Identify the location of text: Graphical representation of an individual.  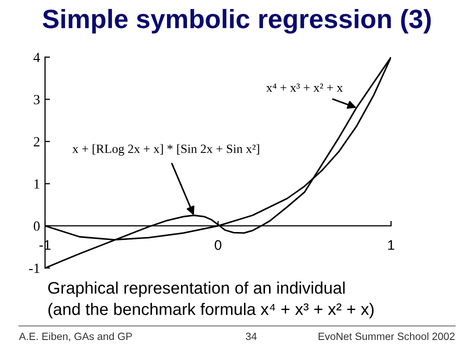
(196, 290).